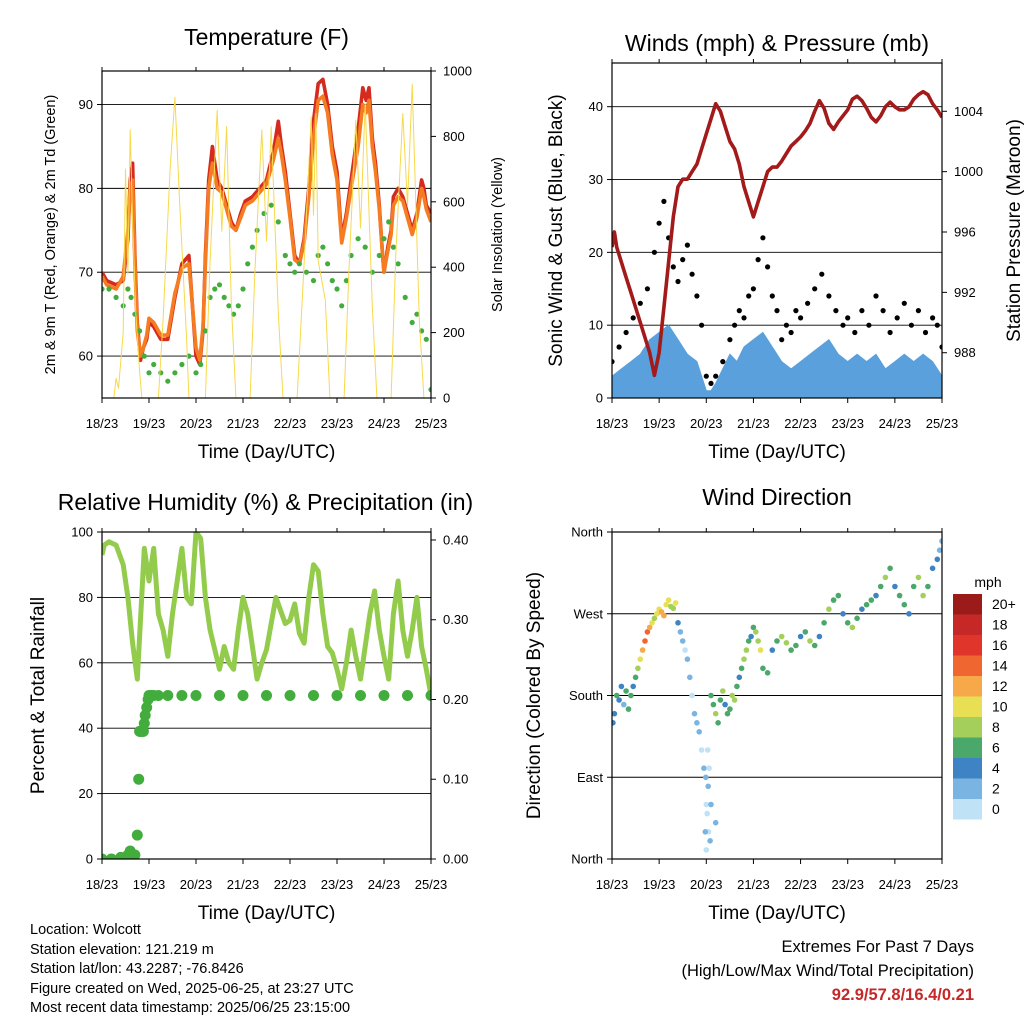 The width and height of the screenshot is (1024, 1024). Describe the element at coordinates (659, 423) in the screenshot. I see `panel2-x-tick-label: 19/23` at that location.